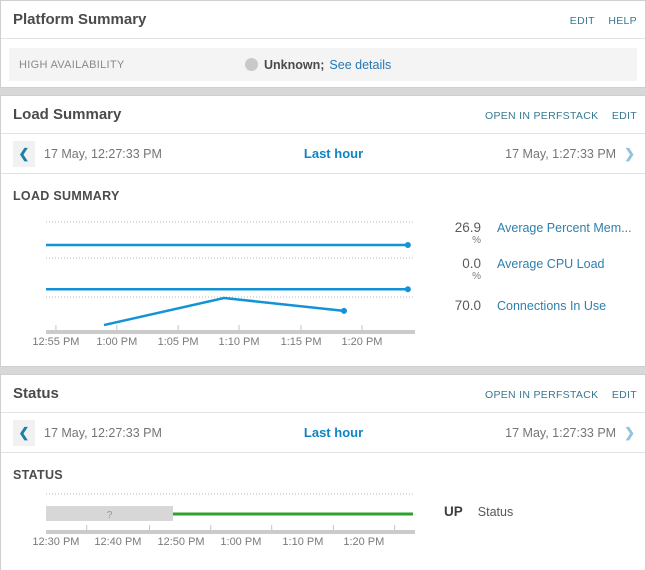 The image size is (646, 570). Describe the element at coordinates (467, 227) in the screenshot. I see `legend-value: 26.9` at that location.